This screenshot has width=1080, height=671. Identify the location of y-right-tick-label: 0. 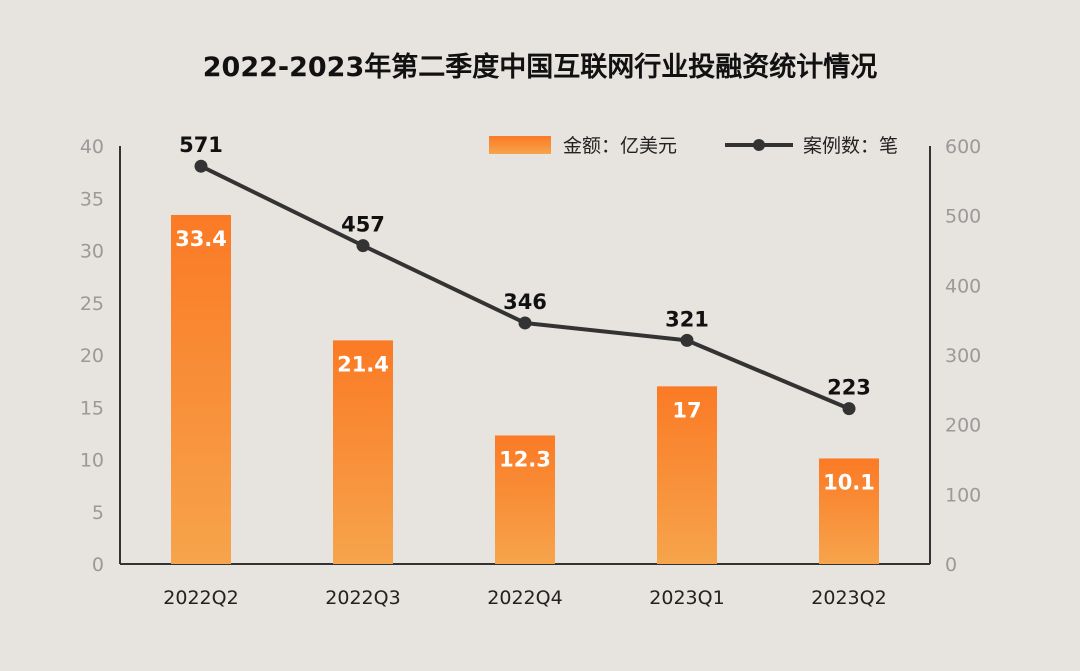
(951, 565).